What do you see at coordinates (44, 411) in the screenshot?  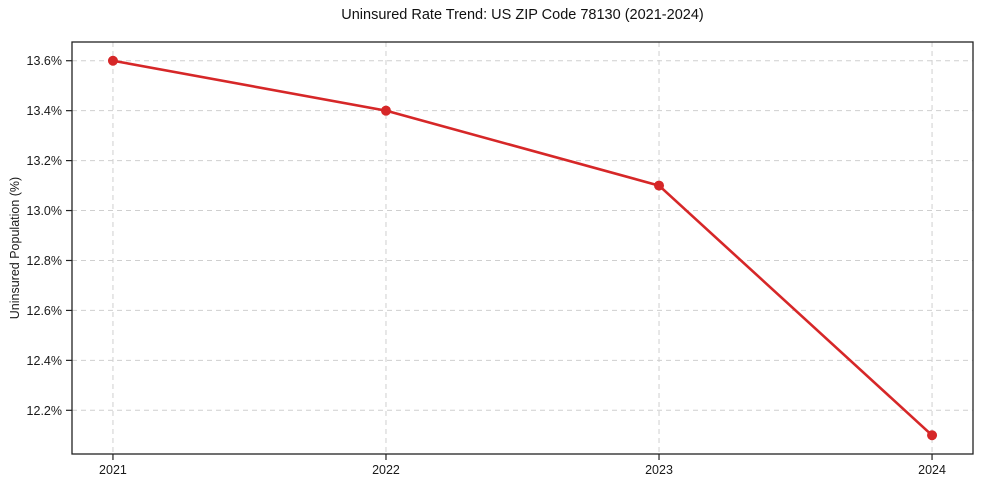 I see `y-tick-label: 12.2%` at bounding box center [44, 411].